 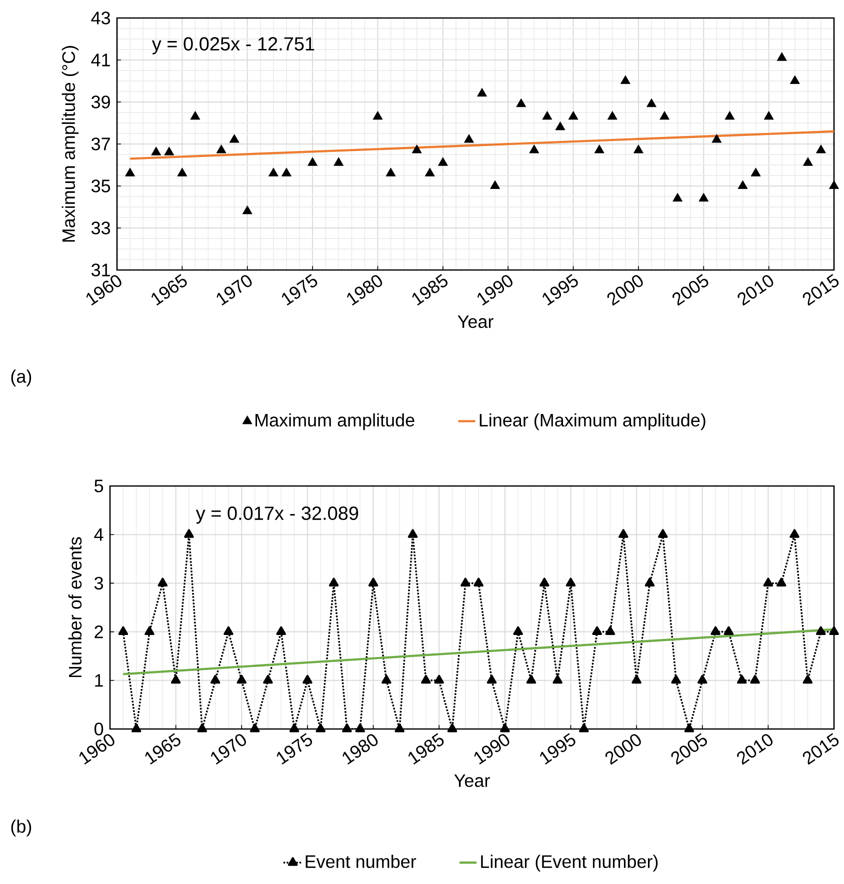 I want to click on y-tick-label: 2, so click(x=99, y=632).